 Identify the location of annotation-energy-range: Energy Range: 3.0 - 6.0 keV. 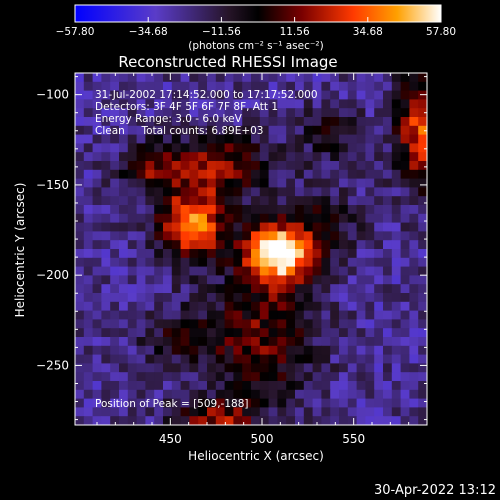
(169, 119).